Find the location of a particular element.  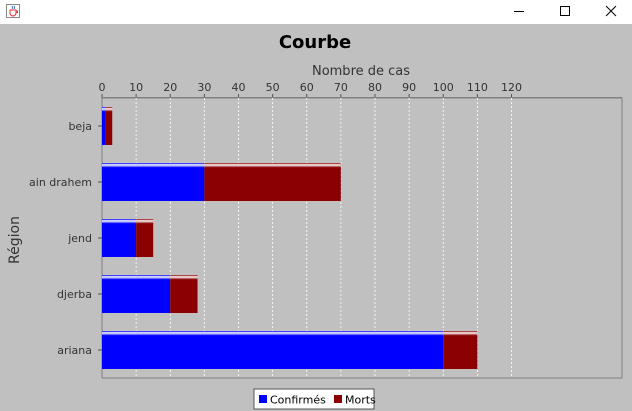

window-titlebar is located at coordinates (316, 12).